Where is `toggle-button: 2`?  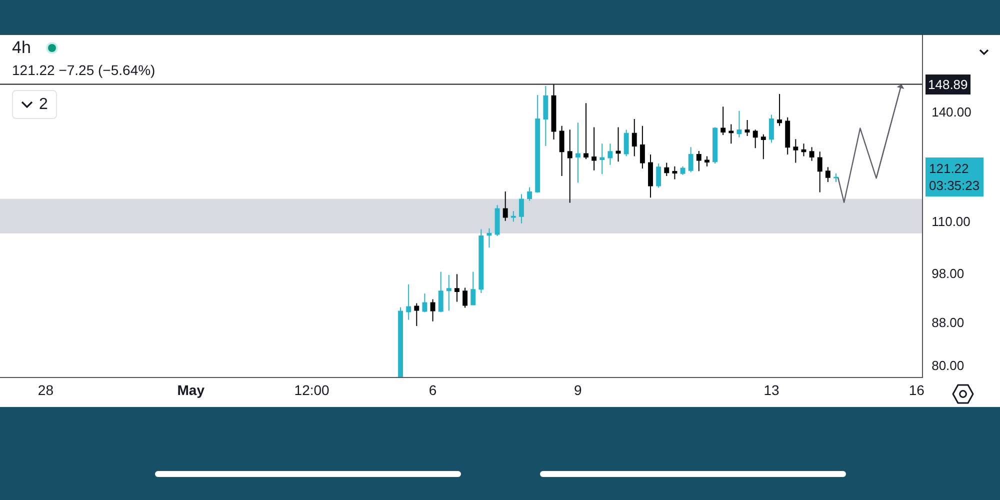 toggle-button: 2 is located at coordinates (34, 104).